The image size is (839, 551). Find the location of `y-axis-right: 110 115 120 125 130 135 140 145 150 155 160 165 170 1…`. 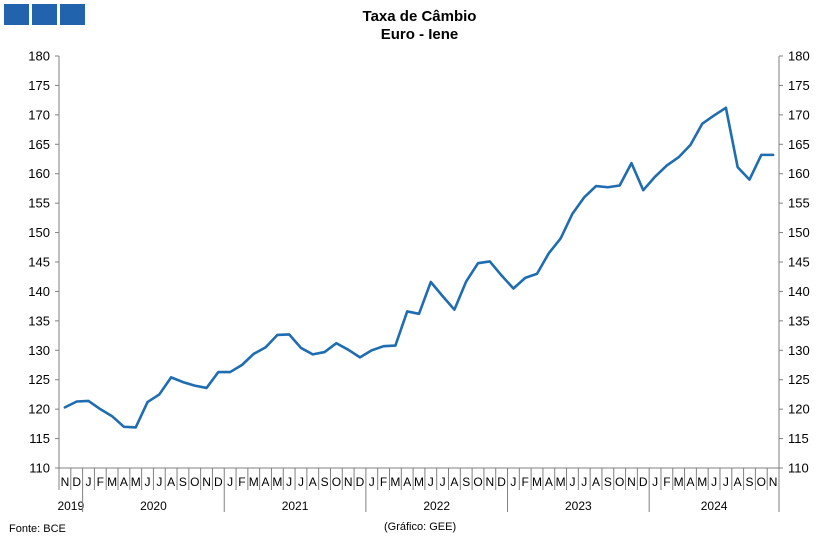

y-axis-right: 110 115 120 125 130 135 140 145 150 155 160 165 170 1… is located at coordinates (794, 262).